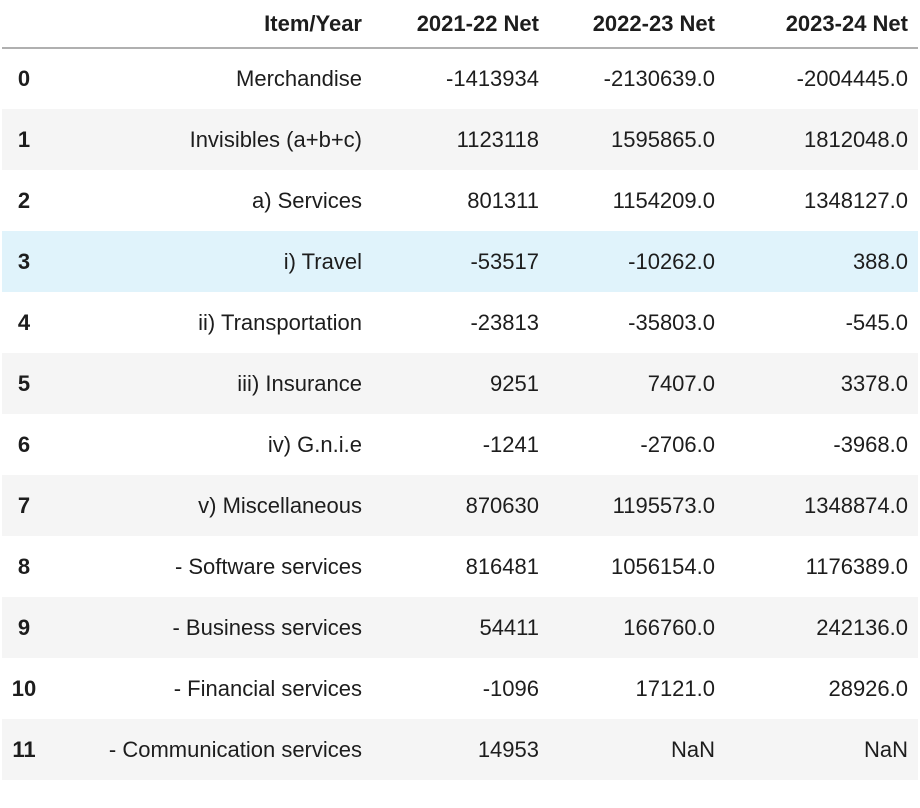  I want to click on index-column-header, so click(24, 24).